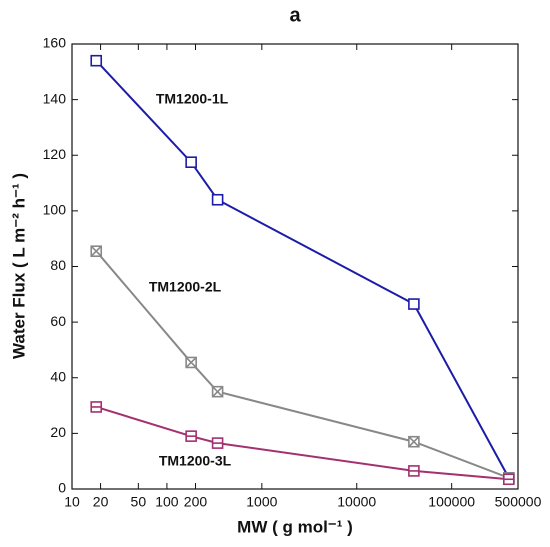 The width and height of the screenshot is (550, 547). Describe the element at coordinates (356, 502) in the screenshot. I see `x-tick-label: 10000` at that location.